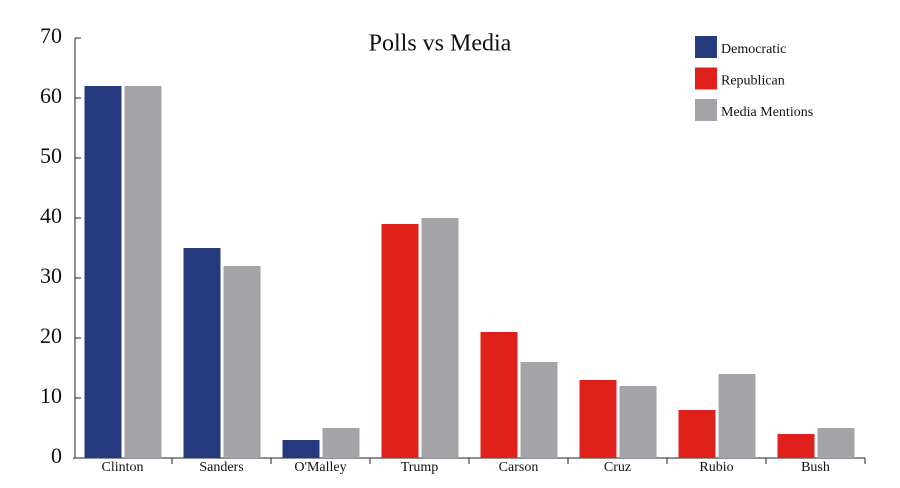 The height and width of the screenshot is (488, 900). Describe the element at coordinates (815, 467) in the screenshot. I see `x-tick-label: Bush` at that location.